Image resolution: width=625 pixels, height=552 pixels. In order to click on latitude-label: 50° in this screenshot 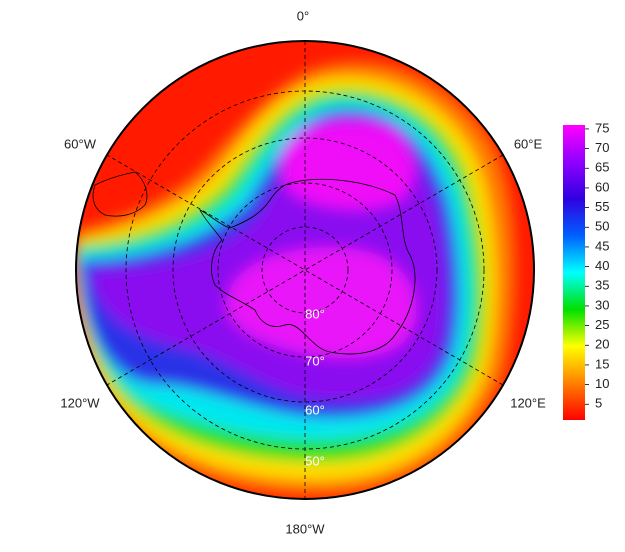, I will do `click(315, 460)`.